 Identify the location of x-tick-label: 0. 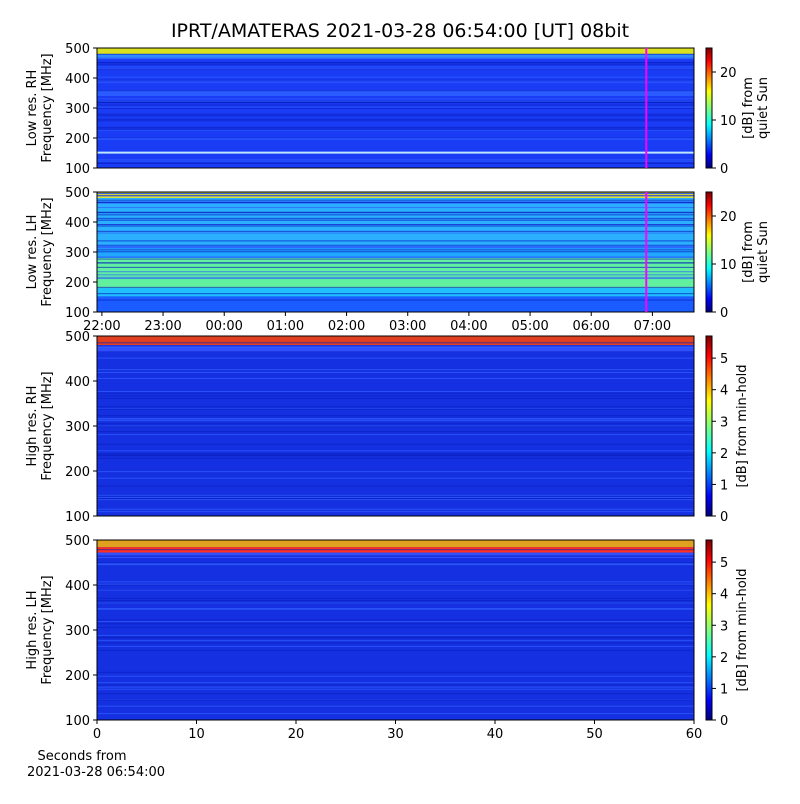
(97, 734).